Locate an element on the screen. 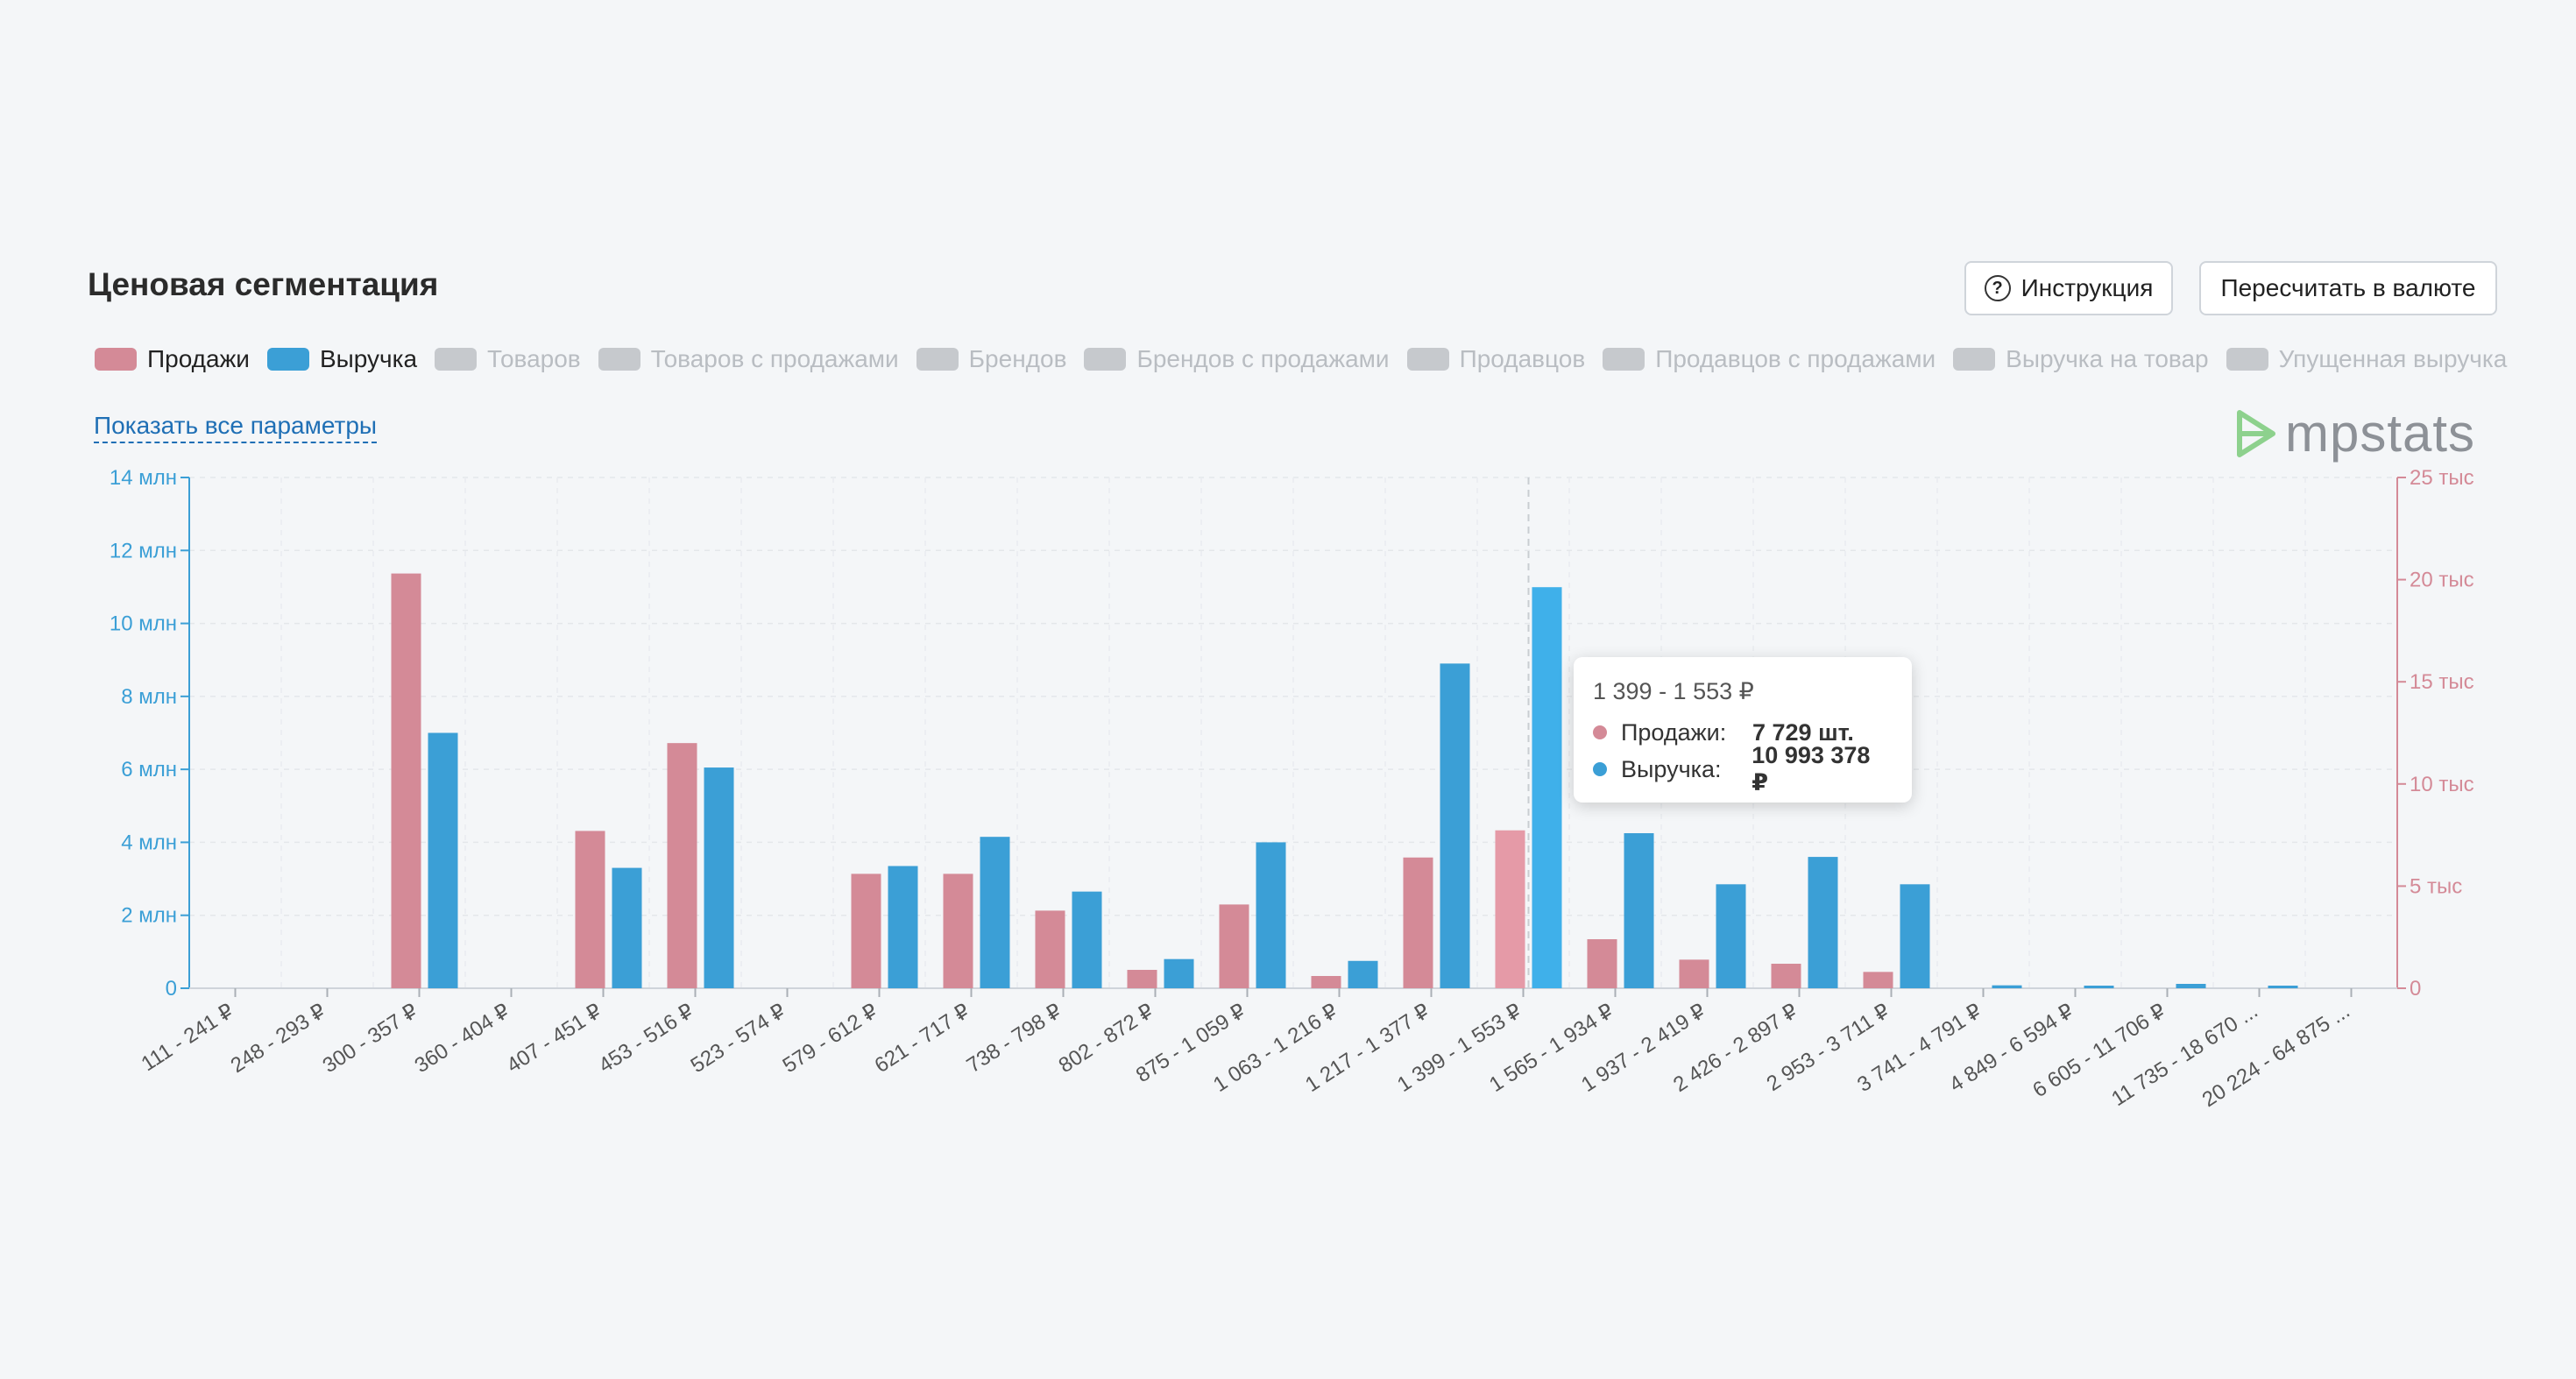  sales-dot-icon is located at coordinates (1600, 732).